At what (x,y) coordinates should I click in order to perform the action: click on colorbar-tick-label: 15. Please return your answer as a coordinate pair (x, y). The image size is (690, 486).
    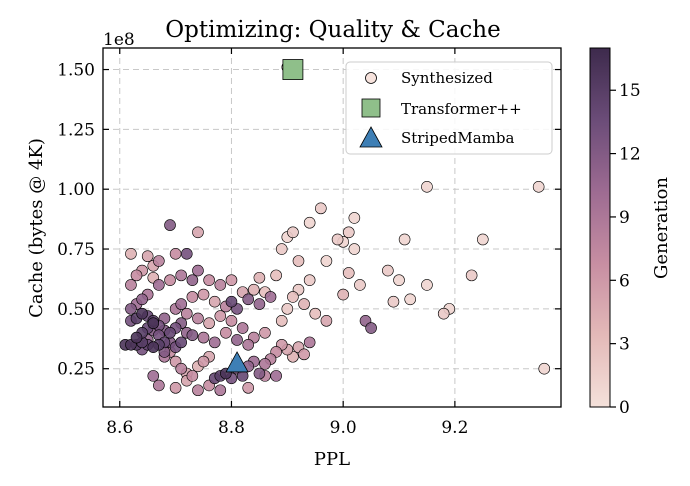
    Looking at the image, I should click on (630, 91).